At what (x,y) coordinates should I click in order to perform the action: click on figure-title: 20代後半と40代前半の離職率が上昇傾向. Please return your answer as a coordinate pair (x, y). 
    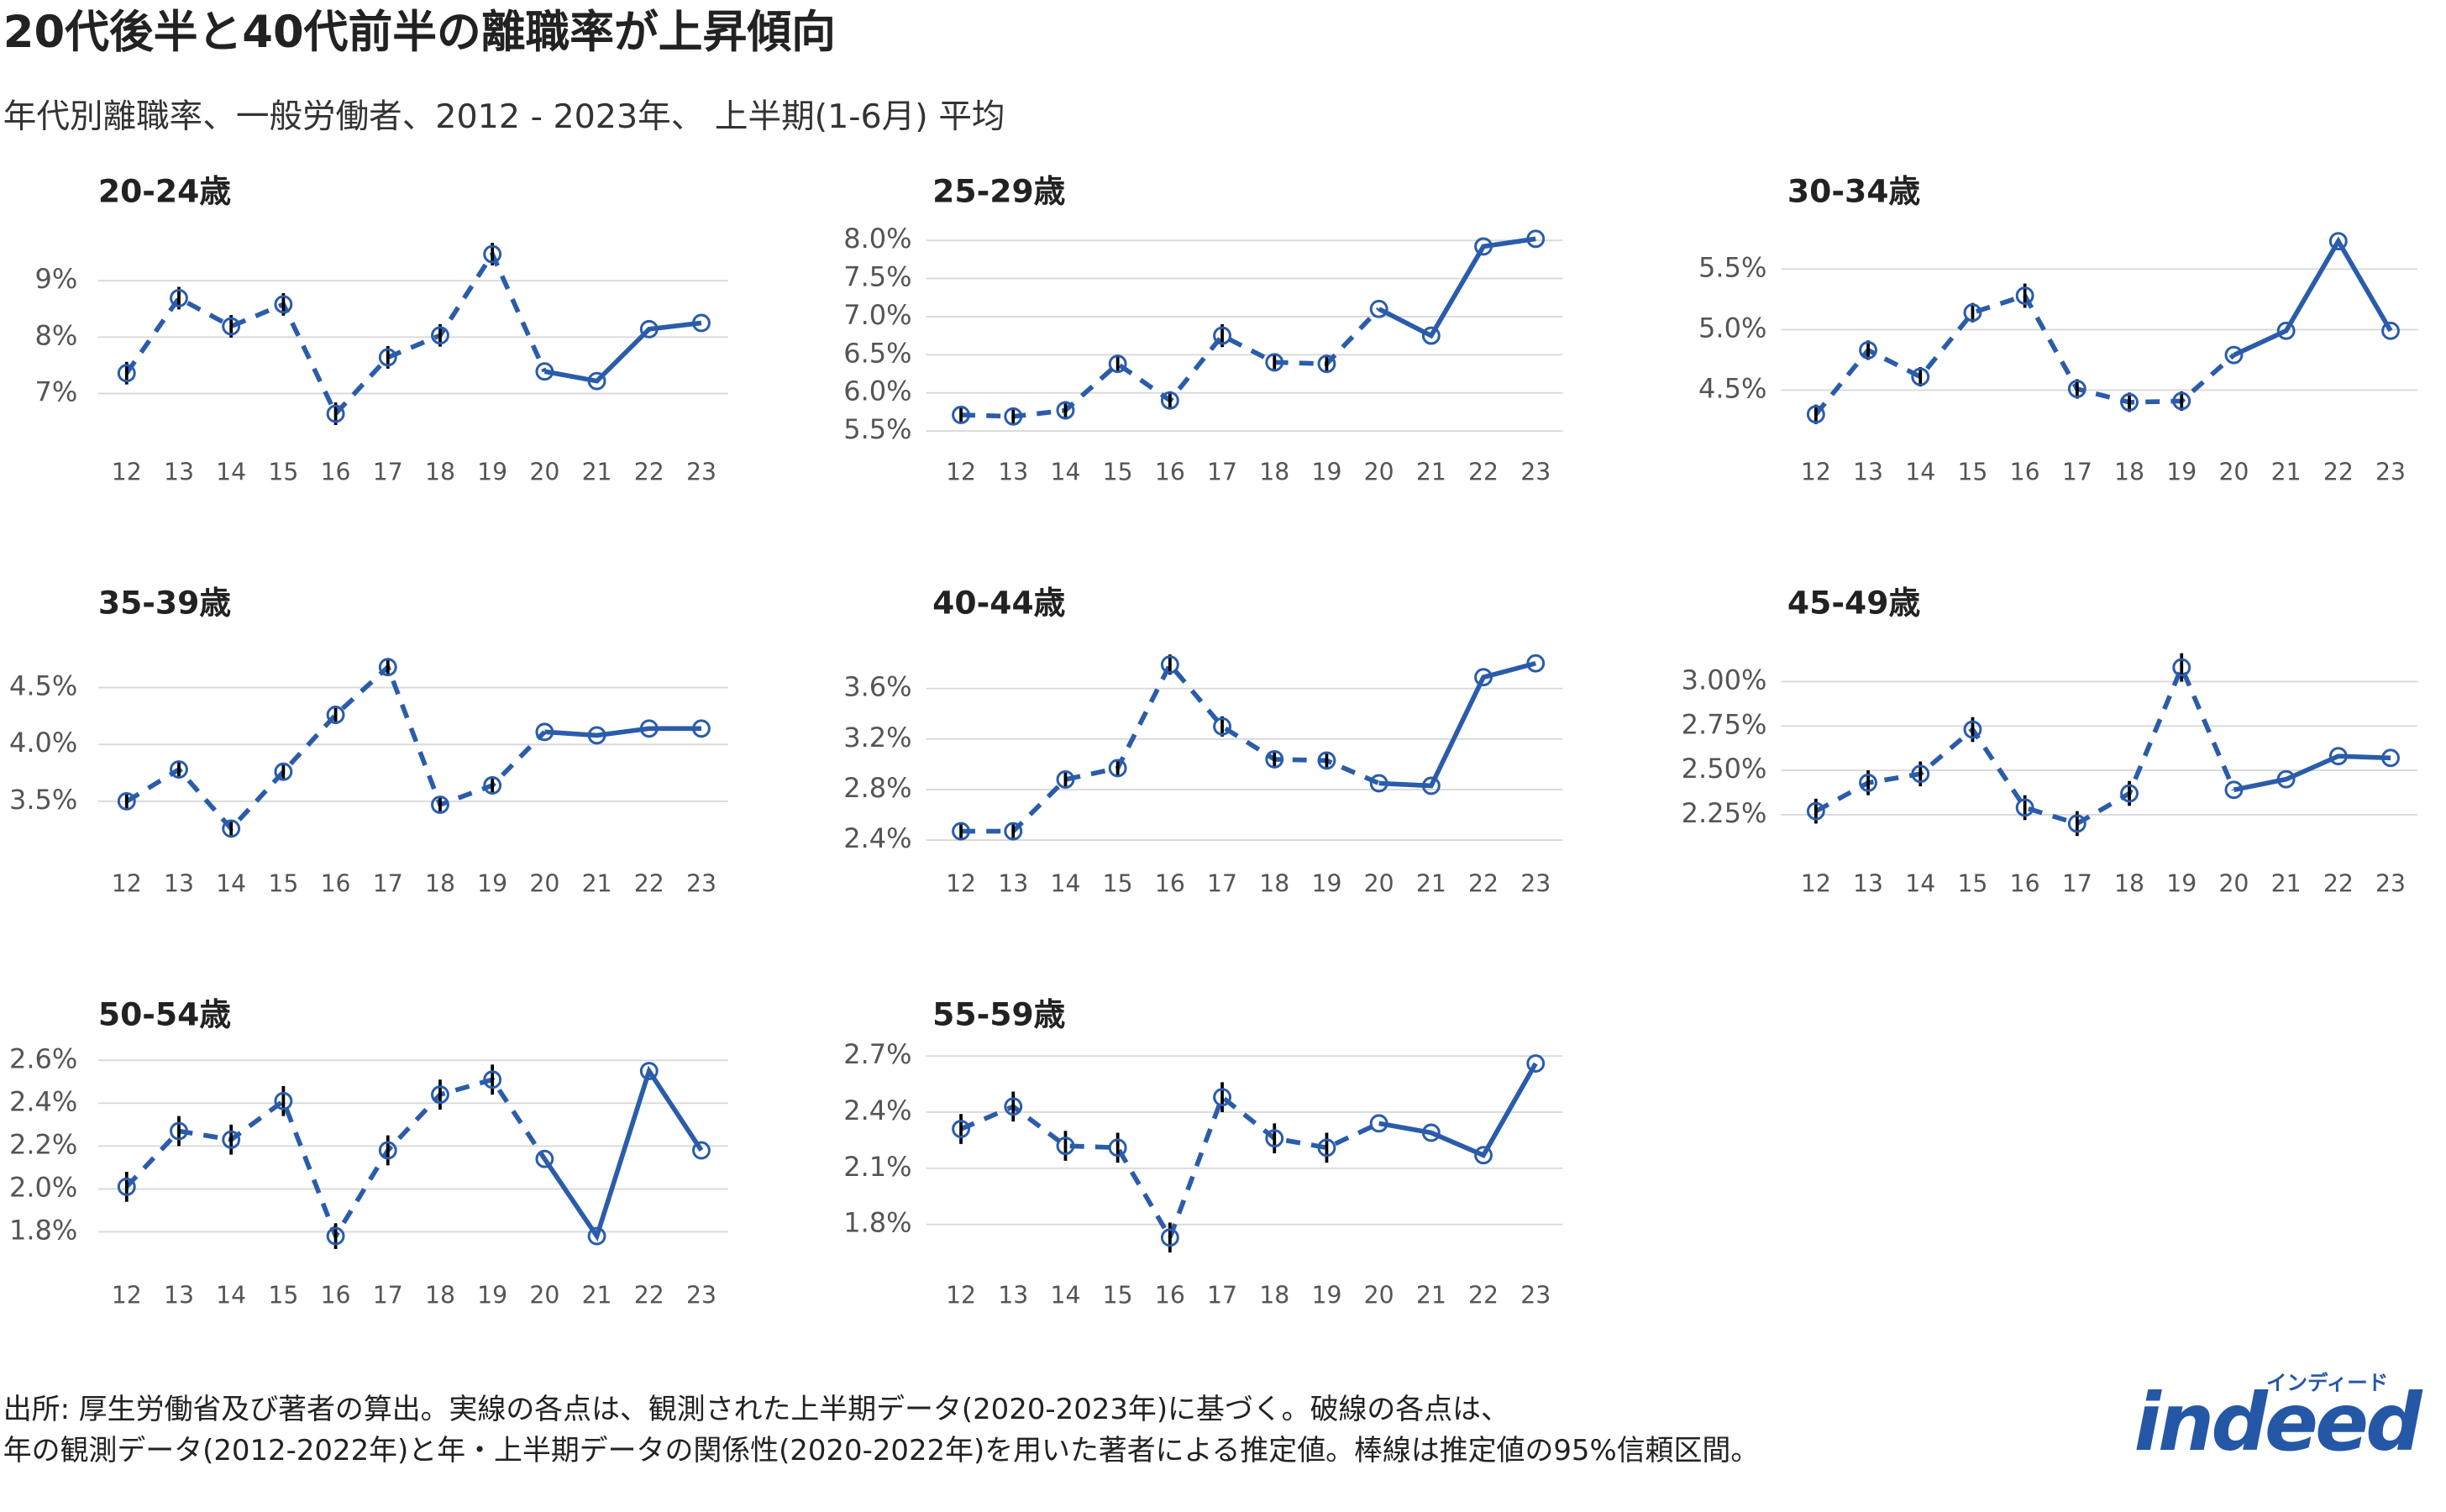
    Looking at the image, I should click on (419, 32).